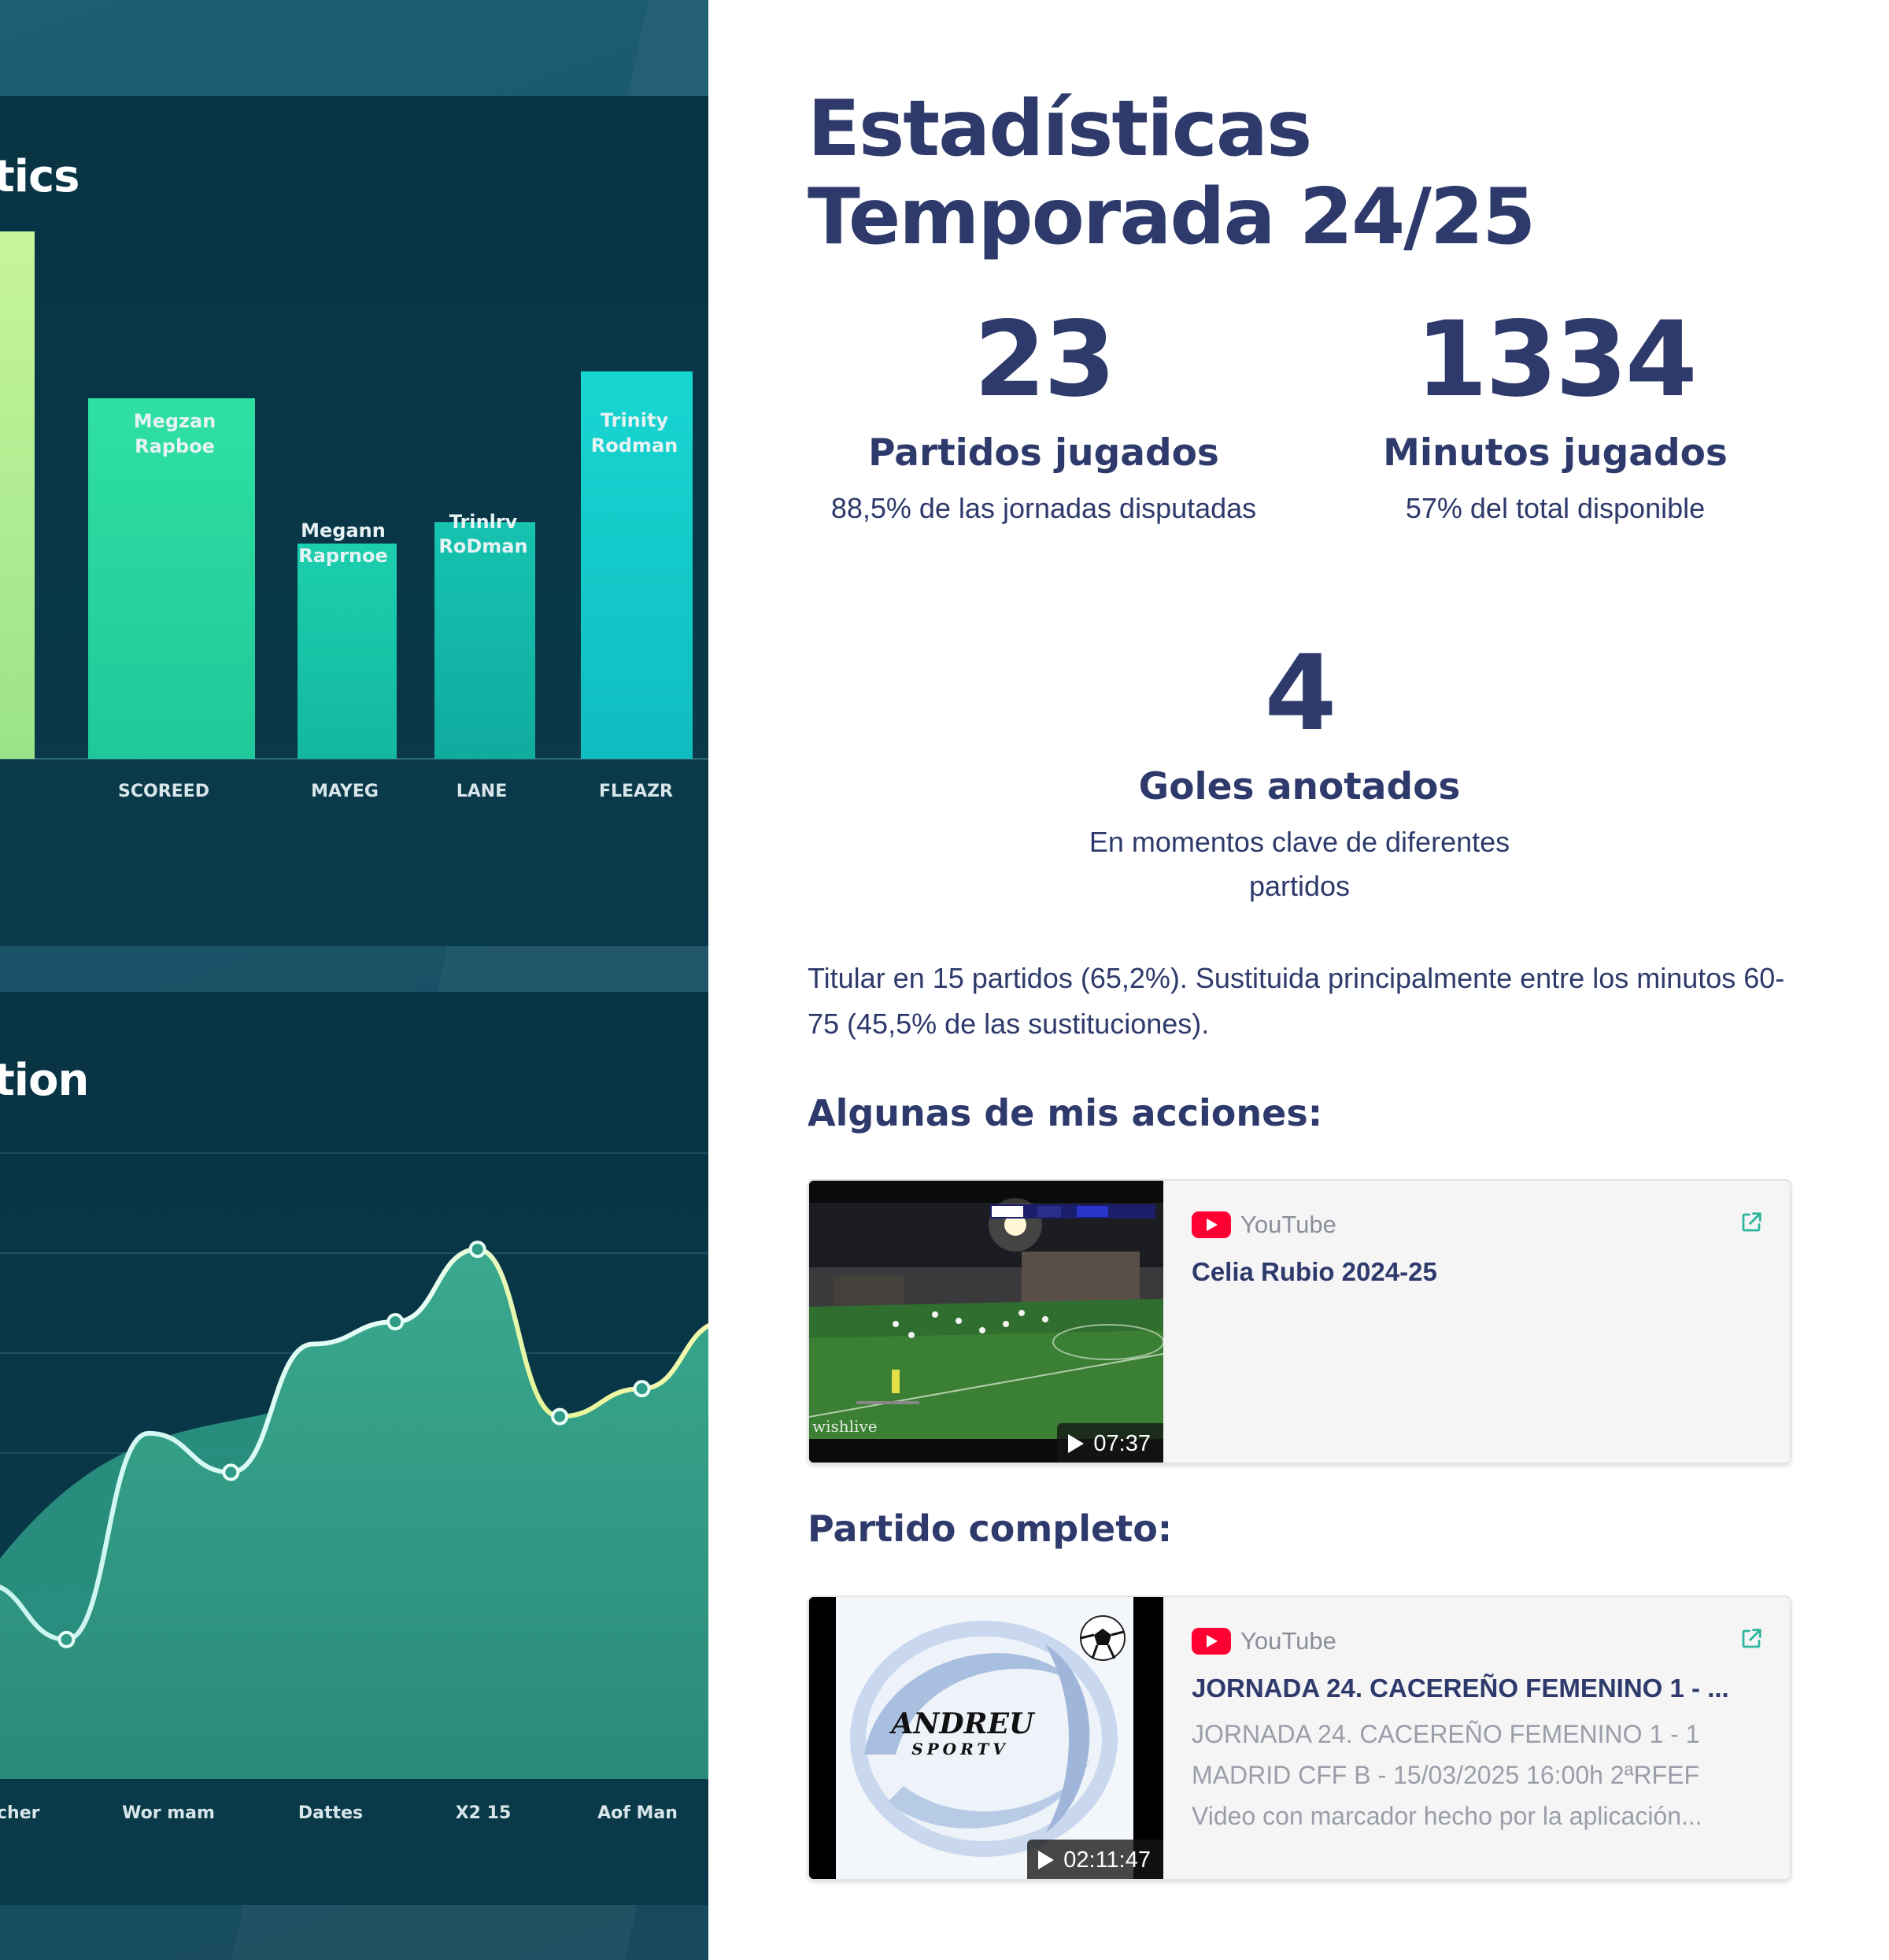  What do you see at coordinates (636, 791) in the screenshot?
I see `bar-x-label-4: FLEAZR` at bounding box center [636, 791].